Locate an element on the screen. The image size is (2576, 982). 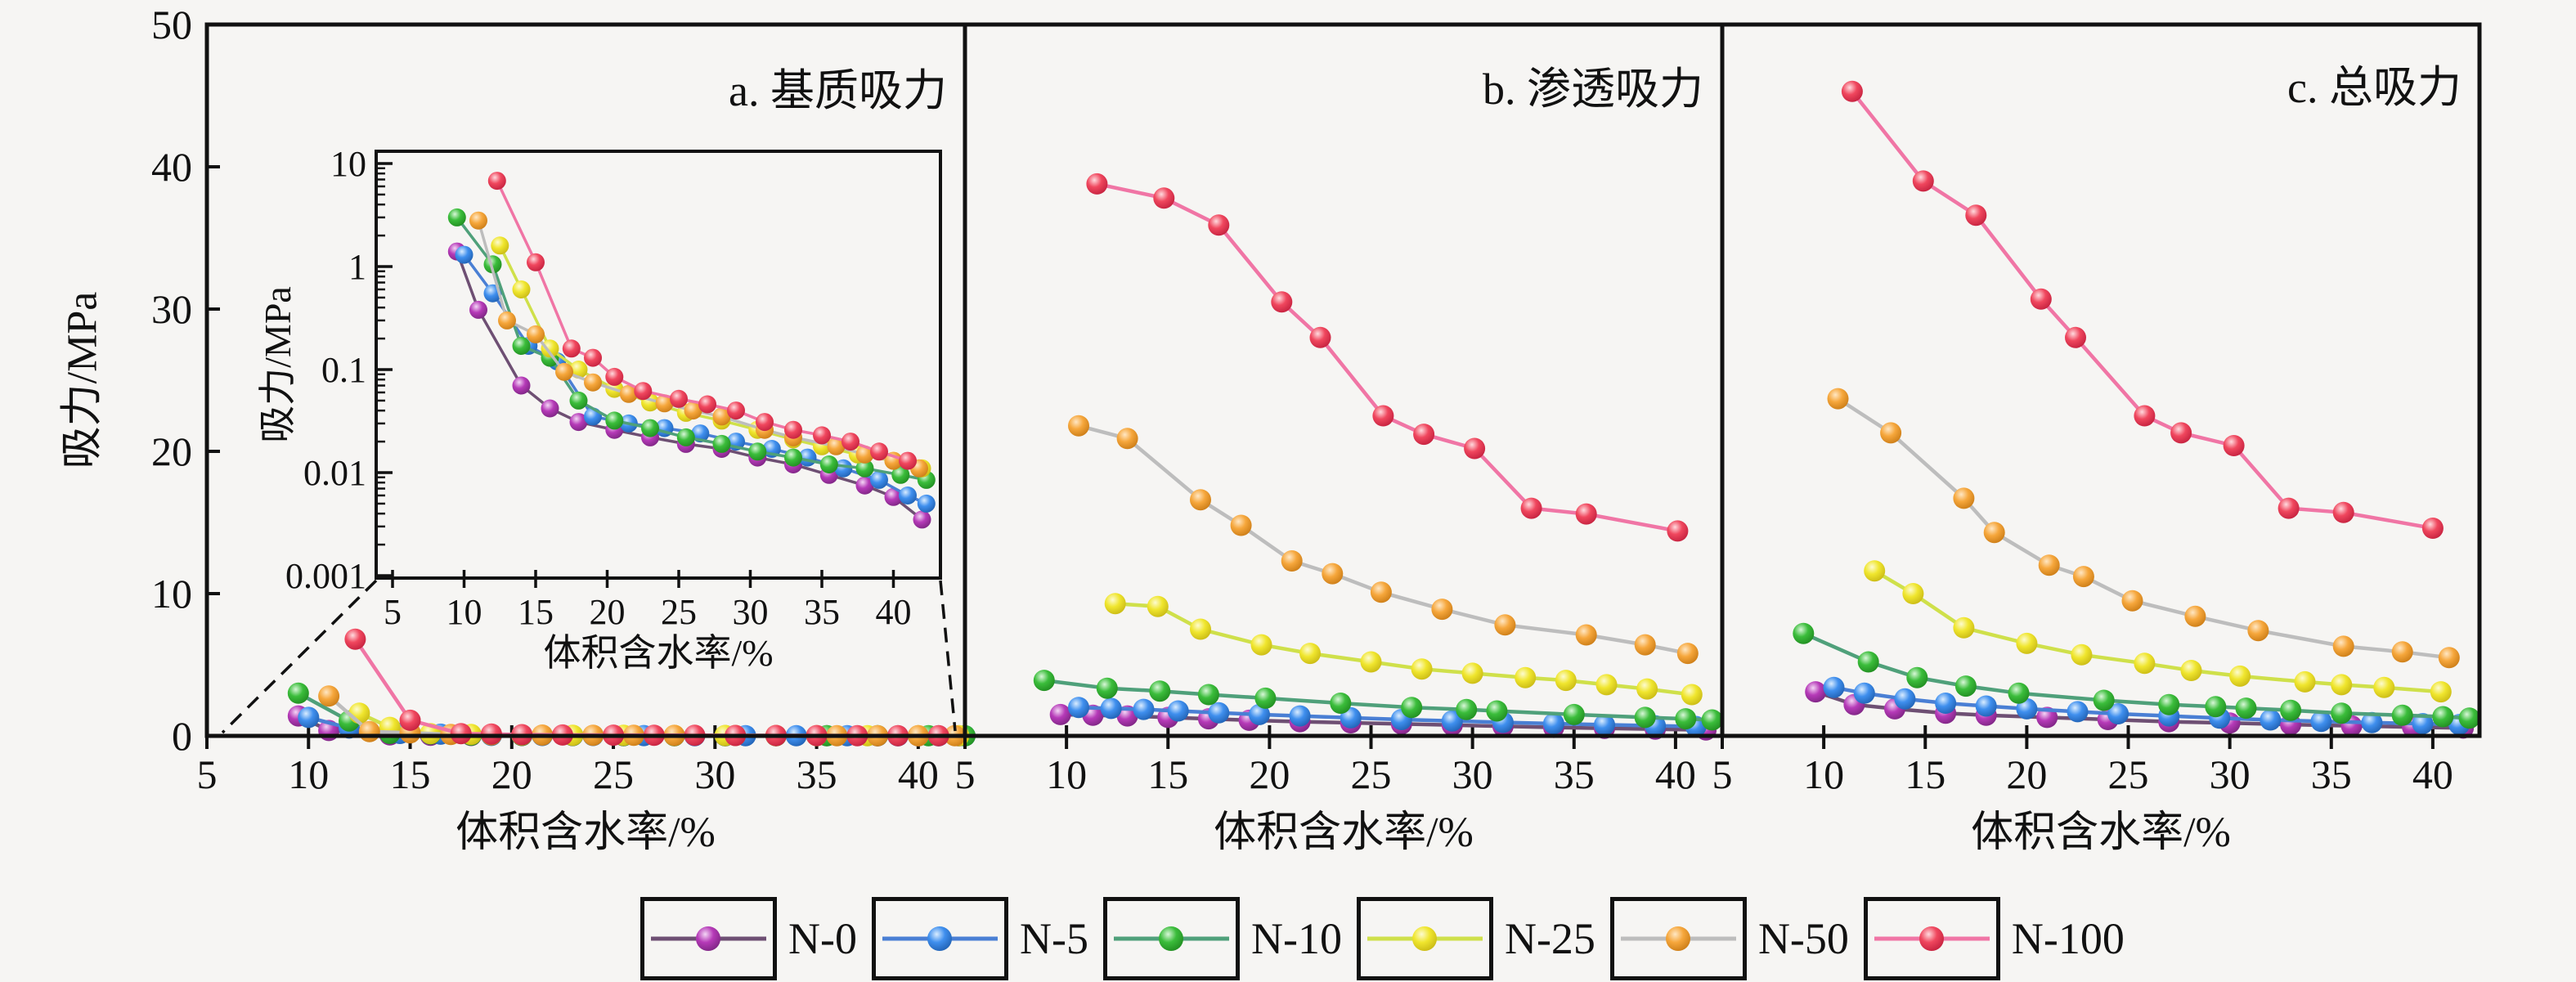
legend-label: N-25 is located at coordinates (1550, 938).